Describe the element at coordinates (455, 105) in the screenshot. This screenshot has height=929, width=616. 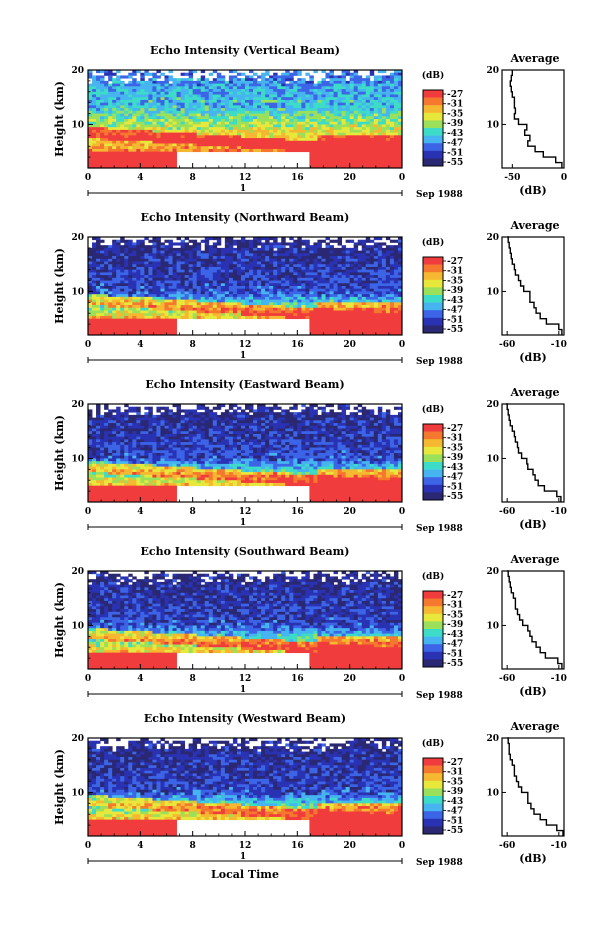
I see `colorbar-tick-label: -31` at that location.